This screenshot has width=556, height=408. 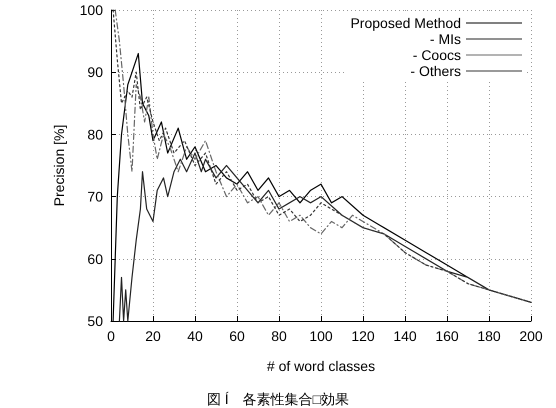 What do you see at coordinates (237, 336) in the screenshot?
I see `x-tick-label: 60` at bounding box center [237, 336].